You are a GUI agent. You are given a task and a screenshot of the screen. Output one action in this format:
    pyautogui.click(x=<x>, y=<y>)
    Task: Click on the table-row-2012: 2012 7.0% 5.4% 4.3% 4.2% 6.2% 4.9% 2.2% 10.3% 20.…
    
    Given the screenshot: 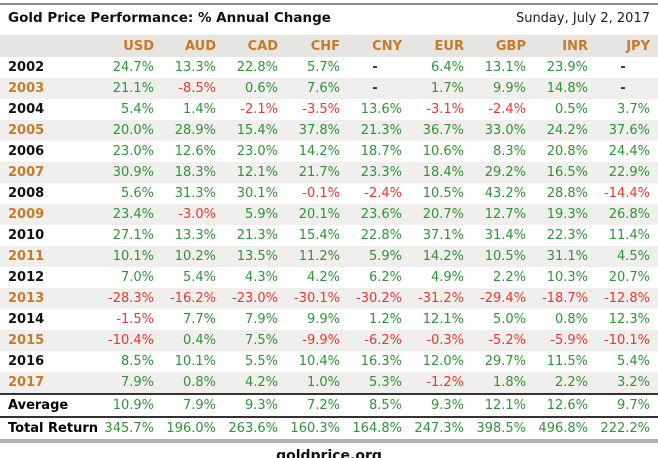 What is the action you would take?
    pyautogui.click(x=329, y=277)
    